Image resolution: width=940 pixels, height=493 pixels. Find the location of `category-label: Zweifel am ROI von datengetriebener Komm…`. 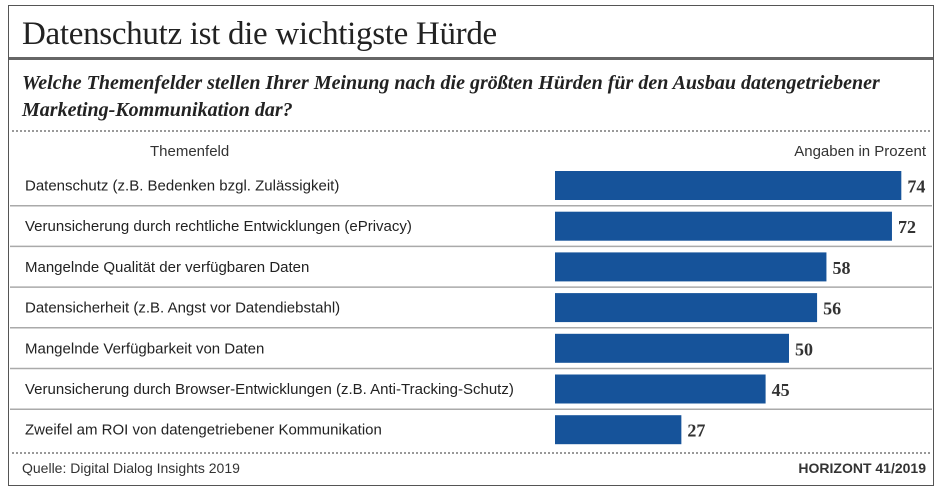

category-label: Zweifel am ROI von datengetriebener Komm… is located at coordinates (203, 430).